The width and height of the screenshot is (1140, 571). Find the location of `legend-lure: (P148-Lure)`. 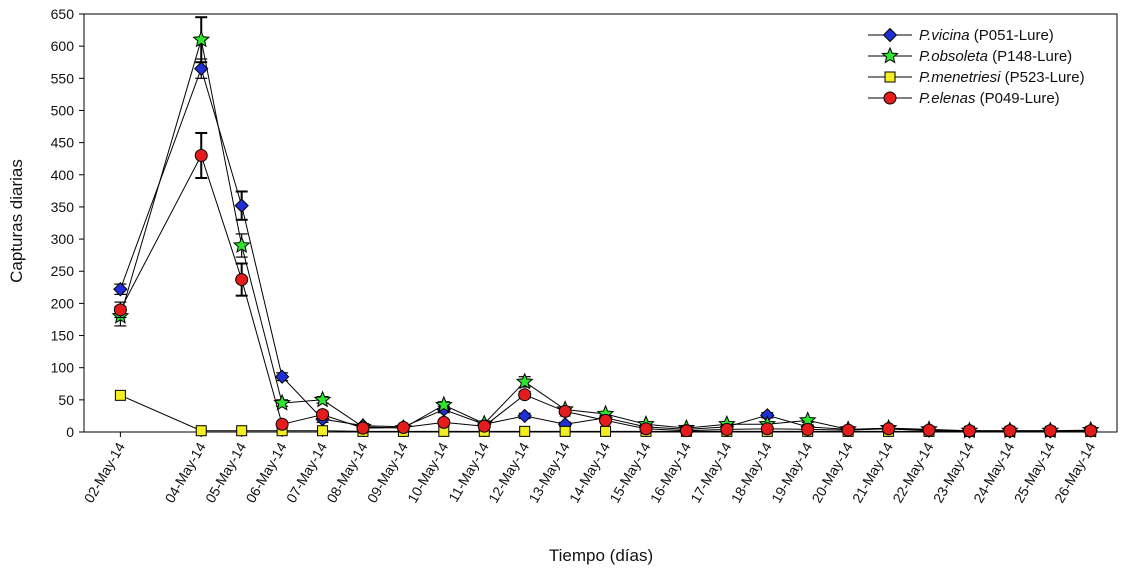

legend-lure: (P148-Lure) is located at coordinates (1030, 56).